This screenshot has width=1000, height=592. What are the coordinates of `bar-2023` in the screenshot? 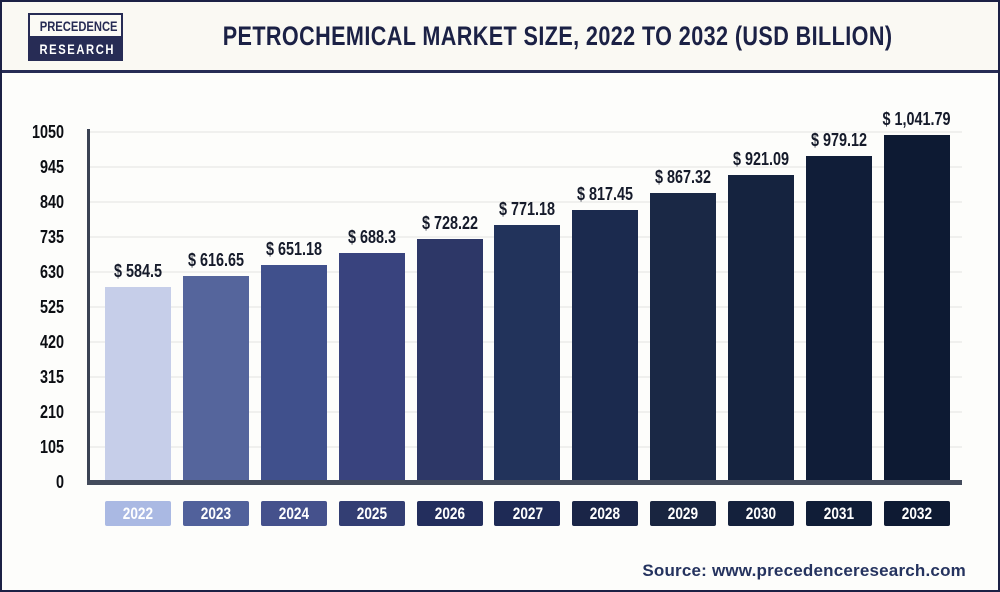 It's located at (215, 379).